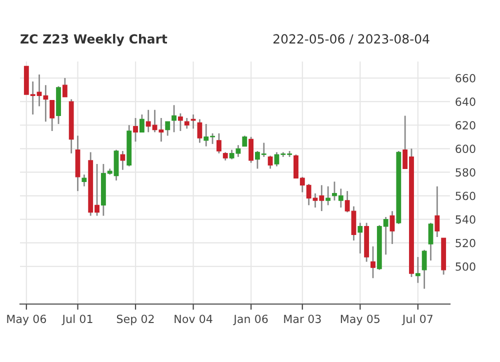 The height and width of the screenshot is (362, 500). What do you see at coordinates (417, 320) in the screenshot?
I see `x-tick-label: Jul 07` at bounding box center [417, 320].